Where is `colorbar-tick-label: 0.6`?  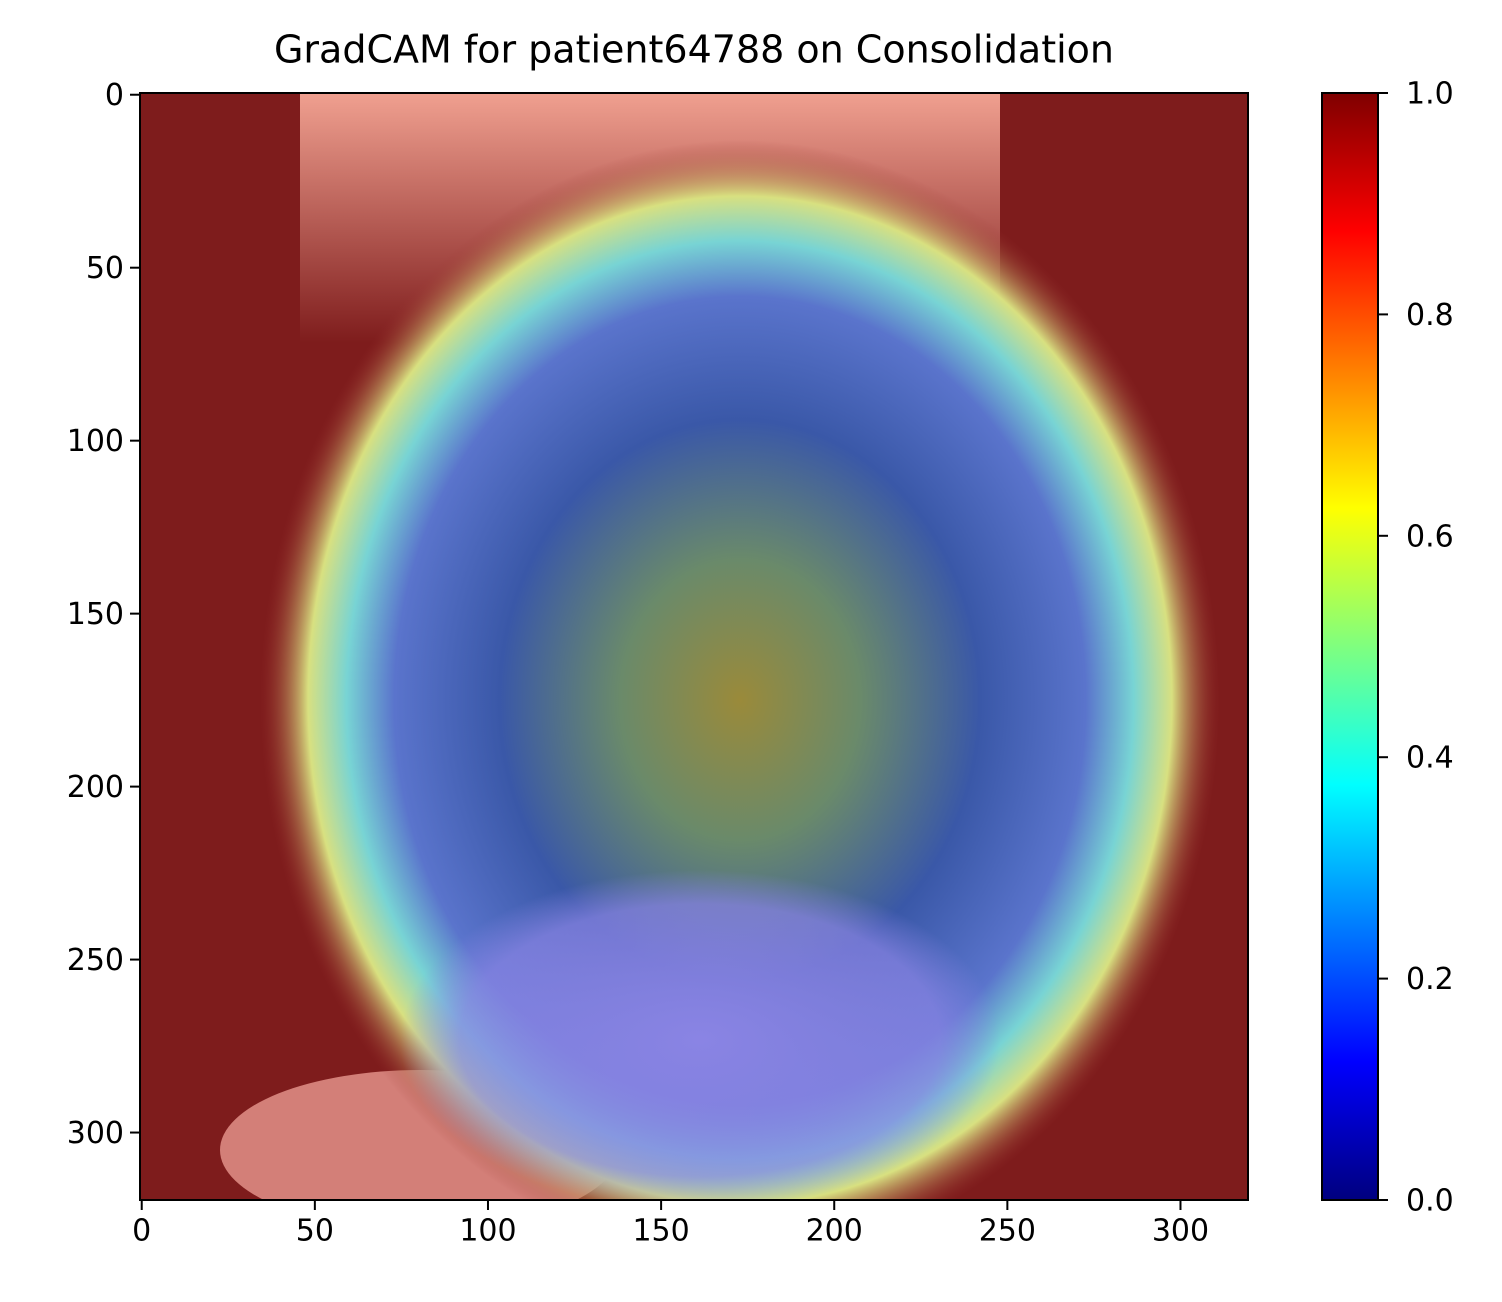 colorbar-tick-label: 0.6 is located at coordinates (1430, 536).